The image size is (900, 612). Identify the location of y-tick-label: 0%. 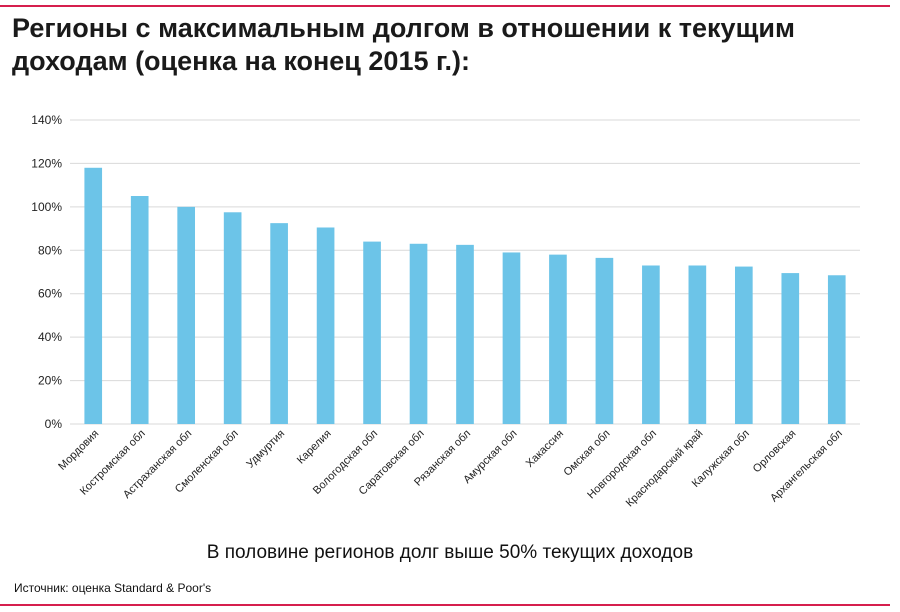
(54, 424).